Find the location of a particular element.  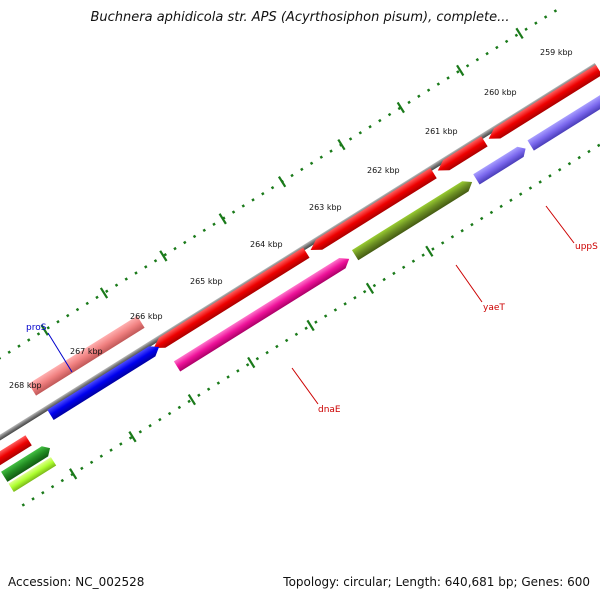

gene-green-left is located at coordinates (27, 462).